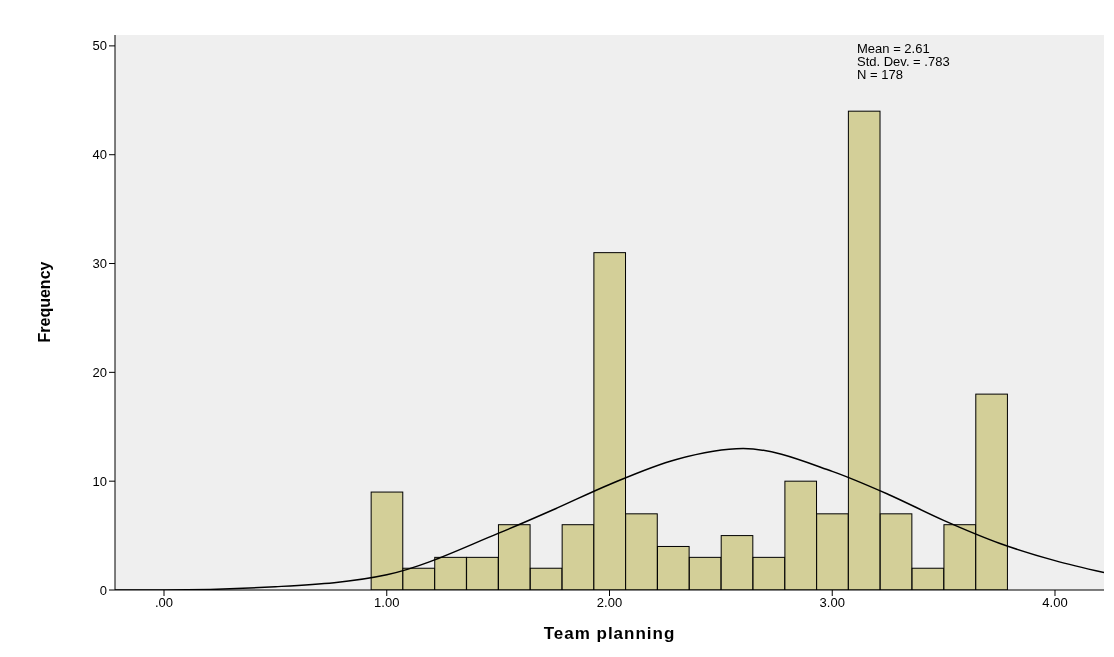  Describe the element at coordinates (99, 155) in the screenshot. I see `y-tick-label: 40` at that location.